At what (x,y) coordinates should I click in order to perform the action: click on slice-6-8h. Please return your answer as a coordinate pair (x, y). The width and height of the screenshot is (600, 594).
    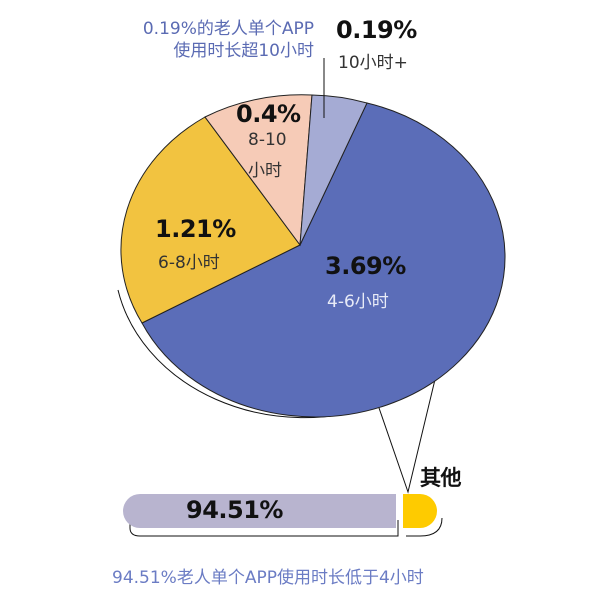
    Looking at the image, I should click on (210, 220).